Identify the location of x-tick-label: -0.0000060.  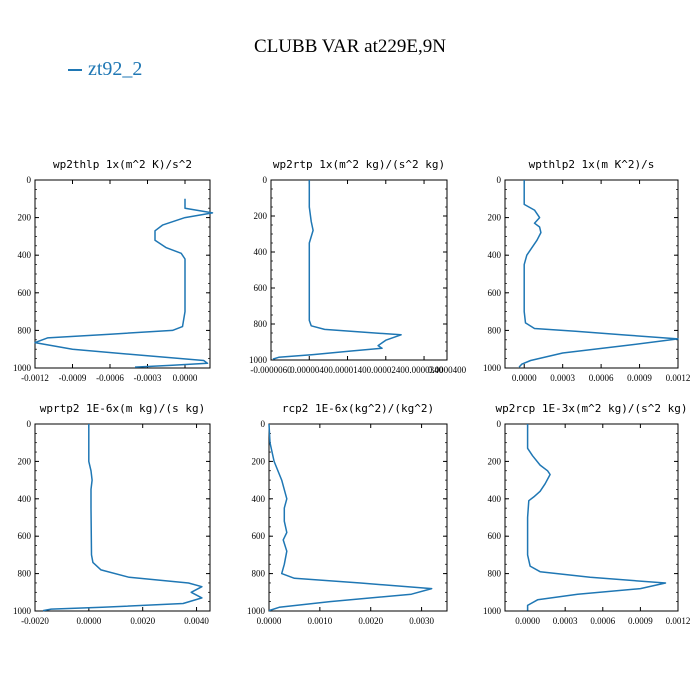
(271, 370).